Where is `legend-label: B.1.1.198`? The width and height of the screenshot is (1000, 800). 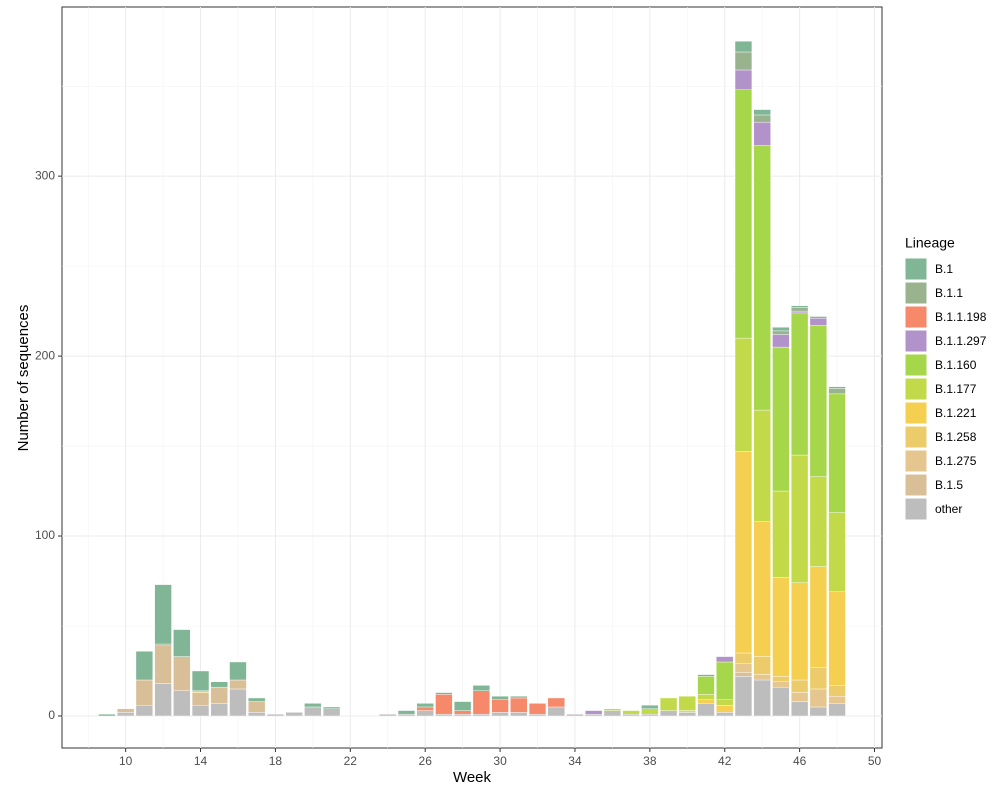
legend-label: B.1.1.198 is located at coordinates (961, 317).